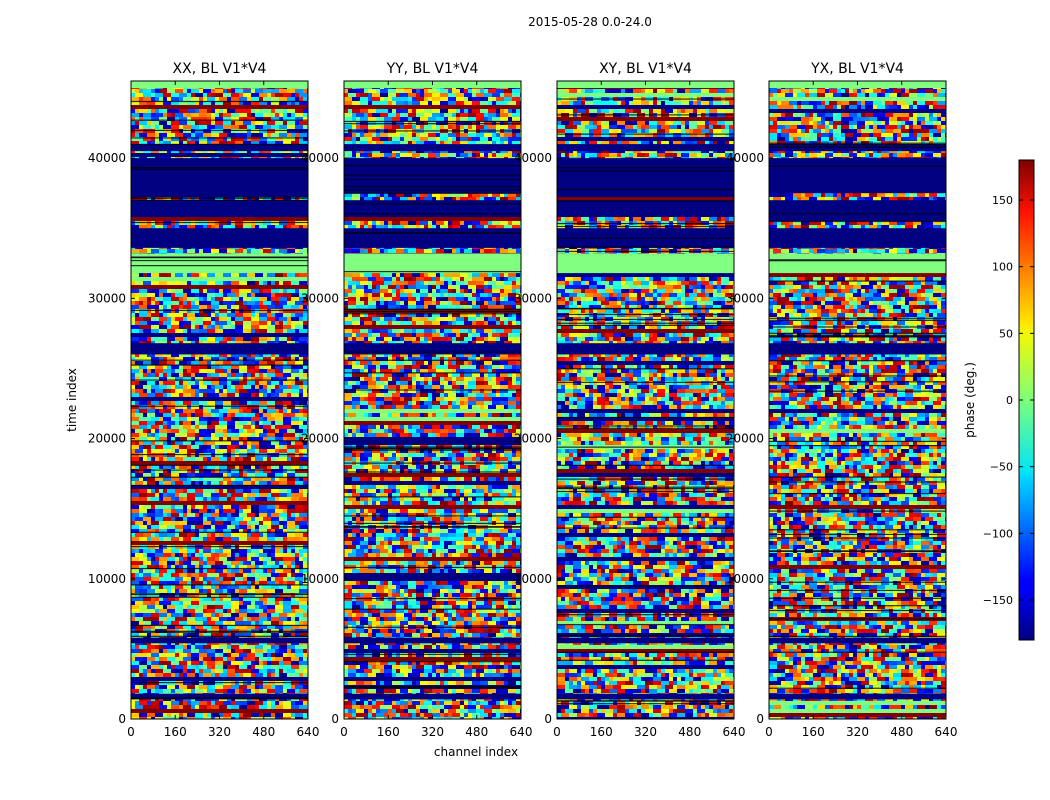 This screenshot has height=800, width=1050. What do you see at coordinates (998, 533) in the screenshot?
I see `colorbar-tick-label: −100` at bounding box center [998, 533].